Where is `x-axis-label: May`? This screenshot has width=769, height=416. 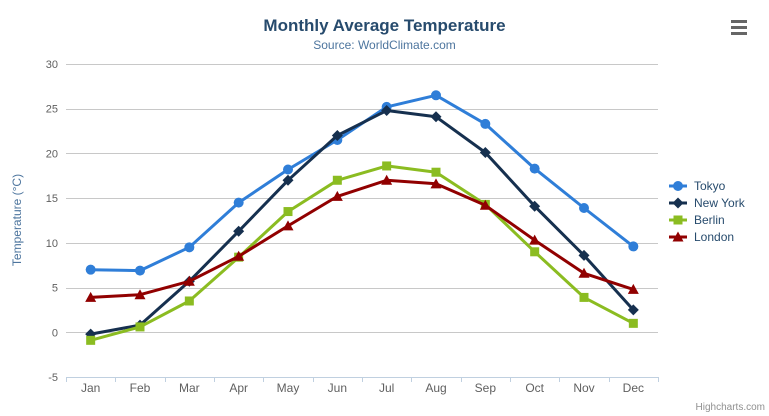
x-axis-label: May is located at coordinates (288, 388).